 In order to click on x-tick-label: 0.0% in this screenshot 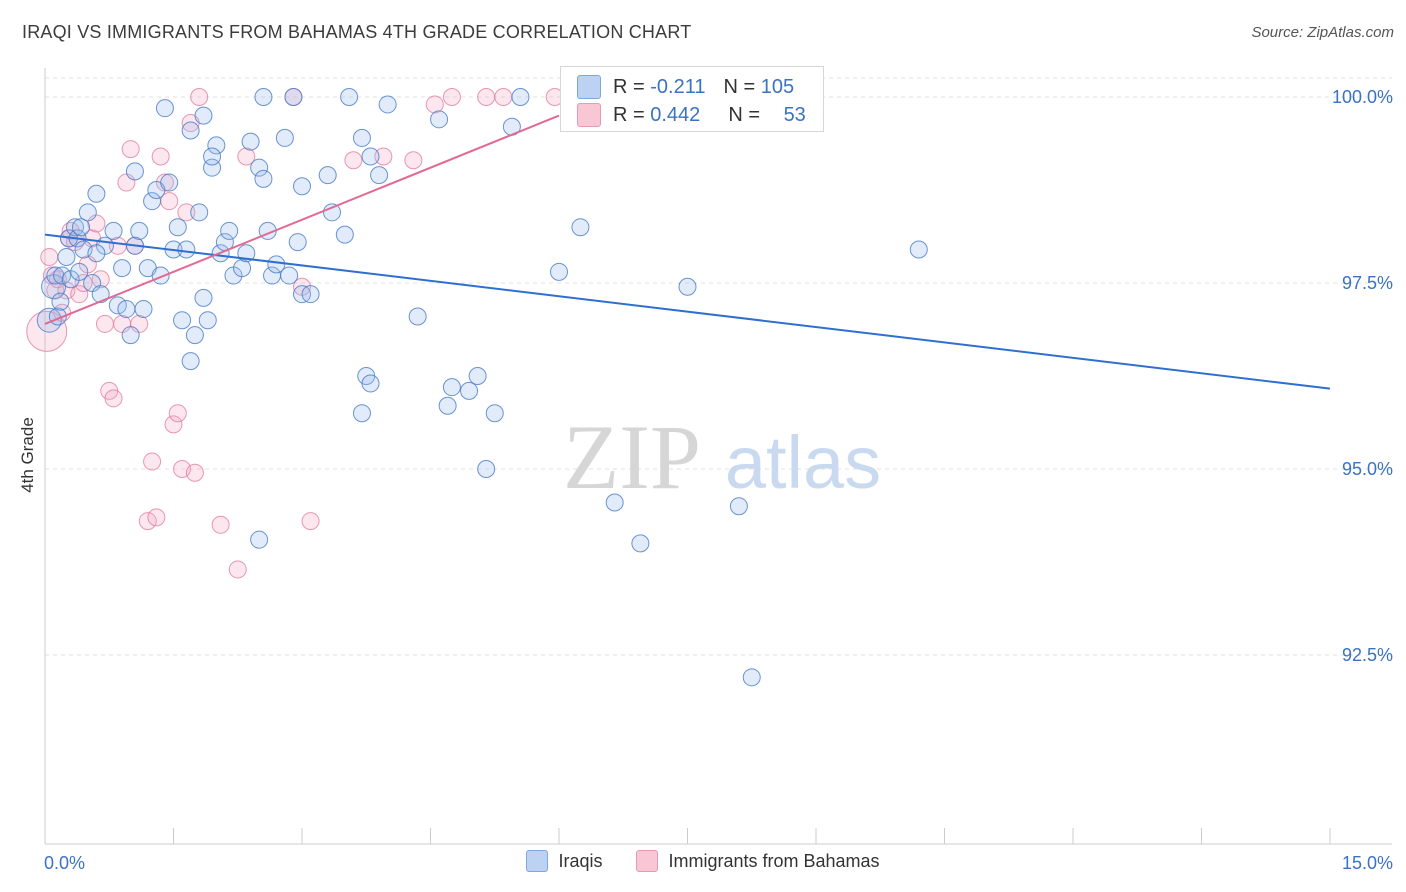, I will do `click(64, 863)`.